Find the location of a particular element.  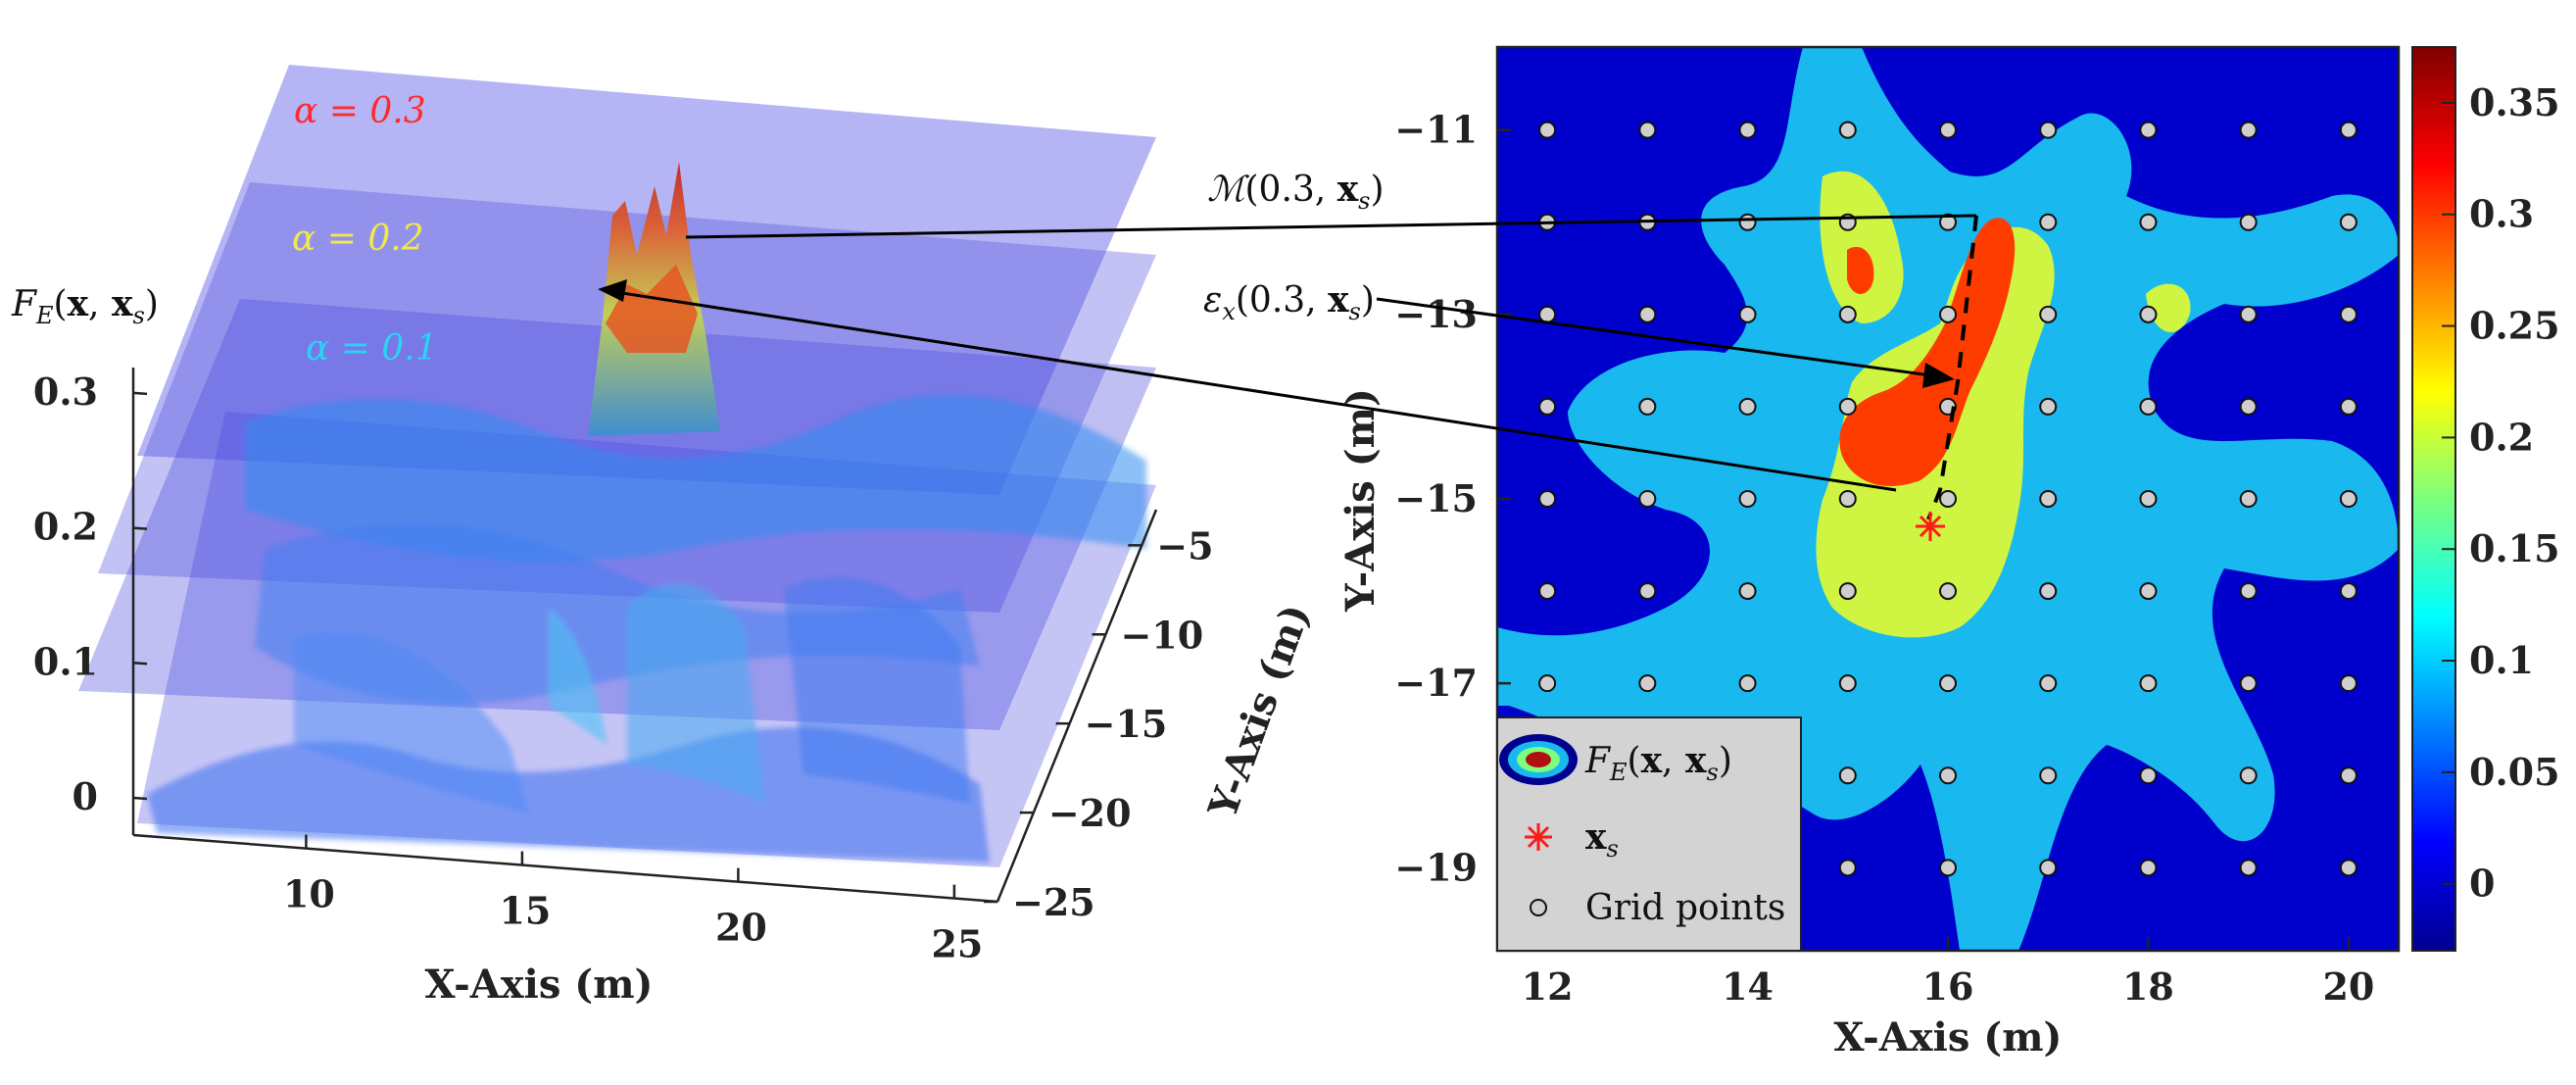

colorbar-tick-label: 0.05 is located at coordinates (2514, 772).